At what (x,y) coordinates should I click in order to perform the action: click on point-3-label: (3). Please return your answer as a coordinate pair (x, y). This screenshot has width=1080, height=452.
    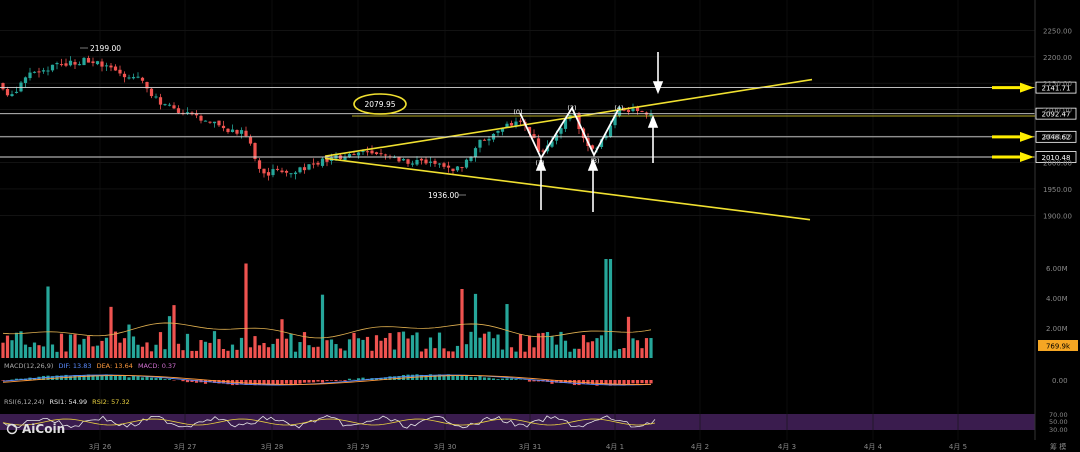
    Looking at the image, I should click on (594, 161).